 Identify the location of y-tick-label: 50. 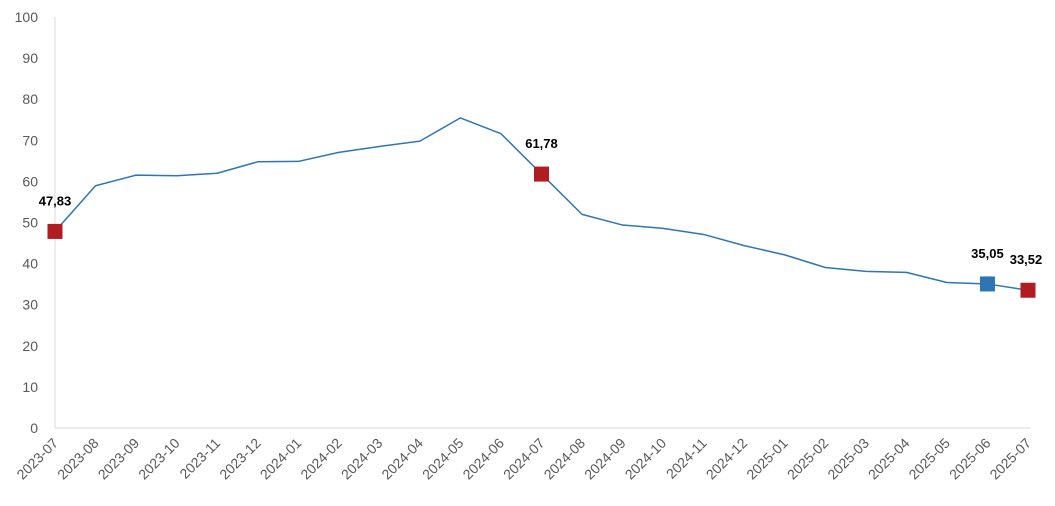
(30, 223).